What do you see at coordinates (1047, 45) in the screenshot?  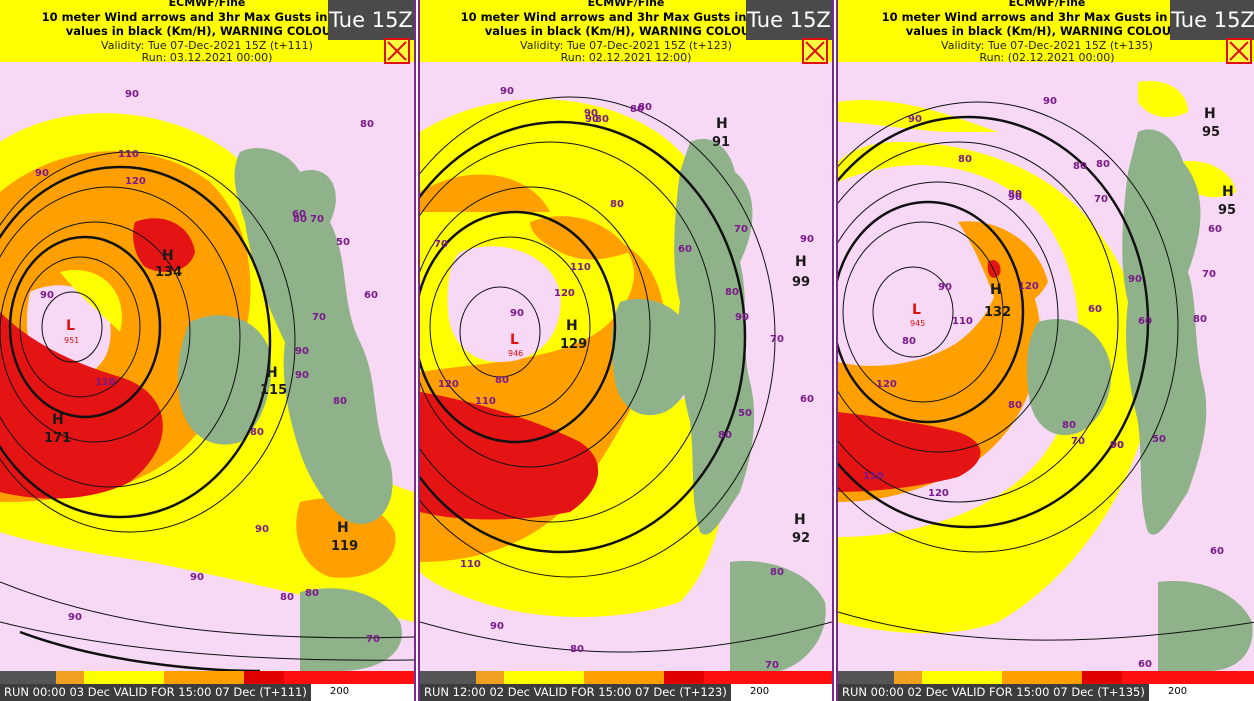 I see `validity-text: Validity: Tue 07-Dec-2021 15Z (t+135)` at bounding box center [1047, 45].